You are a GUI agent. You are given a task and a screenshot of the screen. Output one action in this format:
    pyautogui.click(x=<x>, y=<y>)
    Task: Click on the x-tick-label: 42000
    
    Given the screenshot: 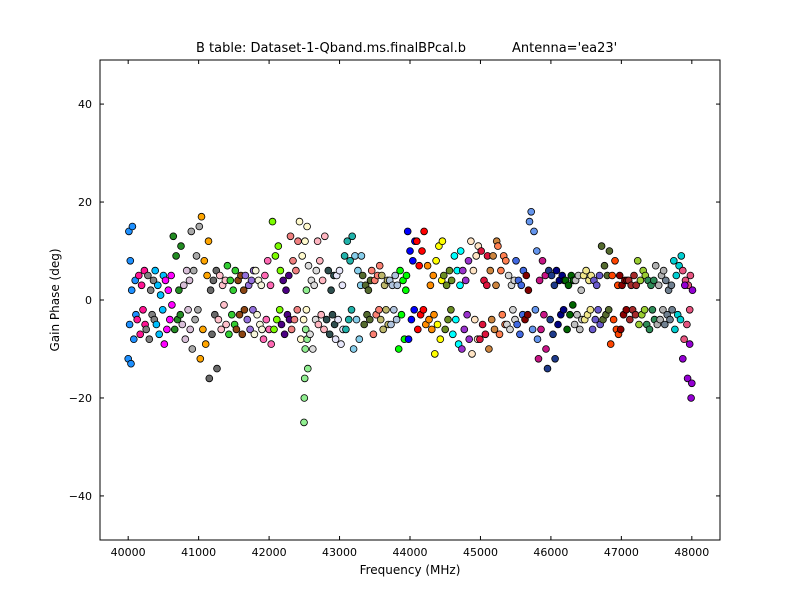 What is the action you would take?
    pyautogui.click(x=269, y=552)
    